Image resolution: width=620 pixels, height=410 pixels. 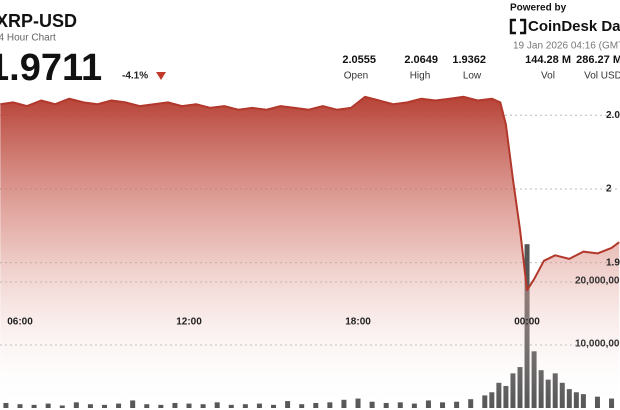 What do you see at coordinates (135, 76) in the screenshot?
I see `change: -4.1%` at bounding box center [135, 76].